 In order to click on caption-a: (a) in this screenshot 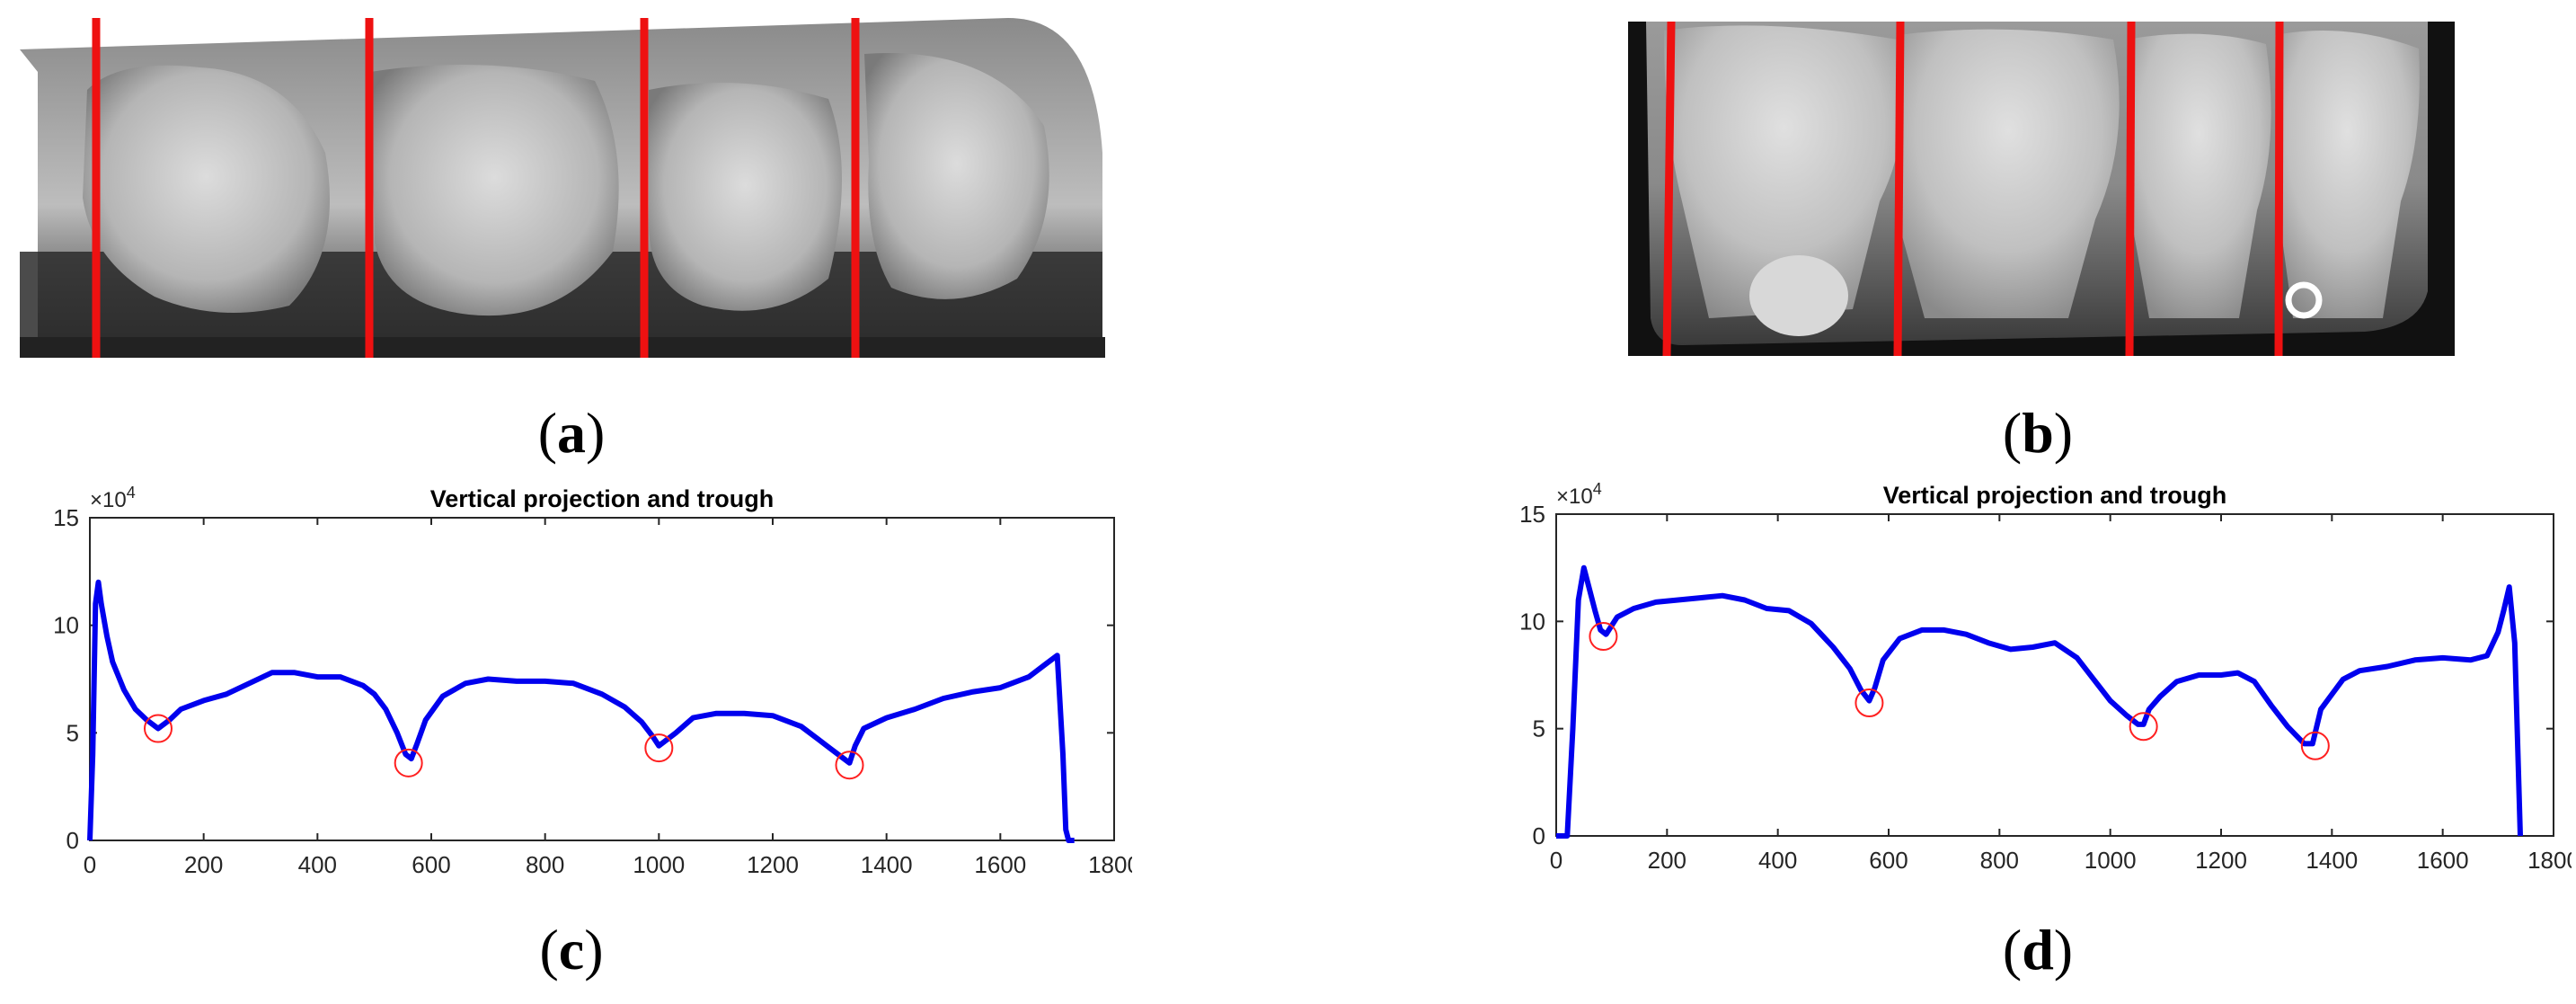, I will do `click(571, 433)`.